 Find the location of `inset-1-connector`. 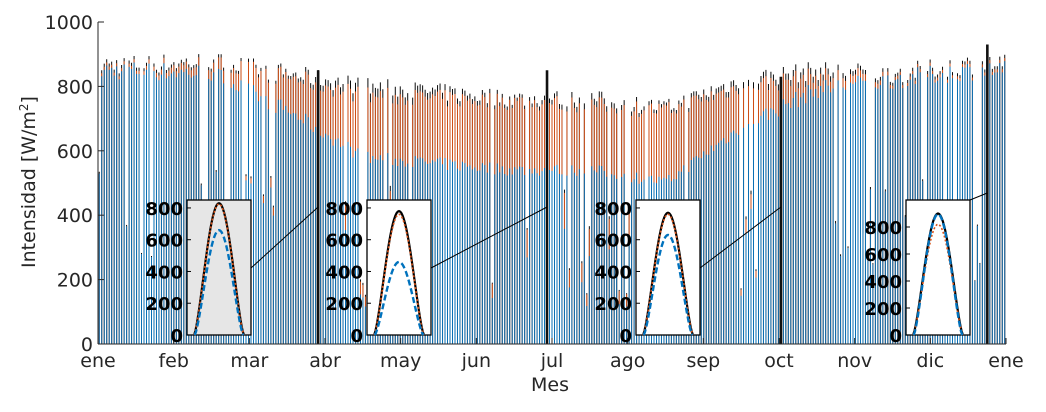

inset-1-connector is located at coordinates (284, 237).